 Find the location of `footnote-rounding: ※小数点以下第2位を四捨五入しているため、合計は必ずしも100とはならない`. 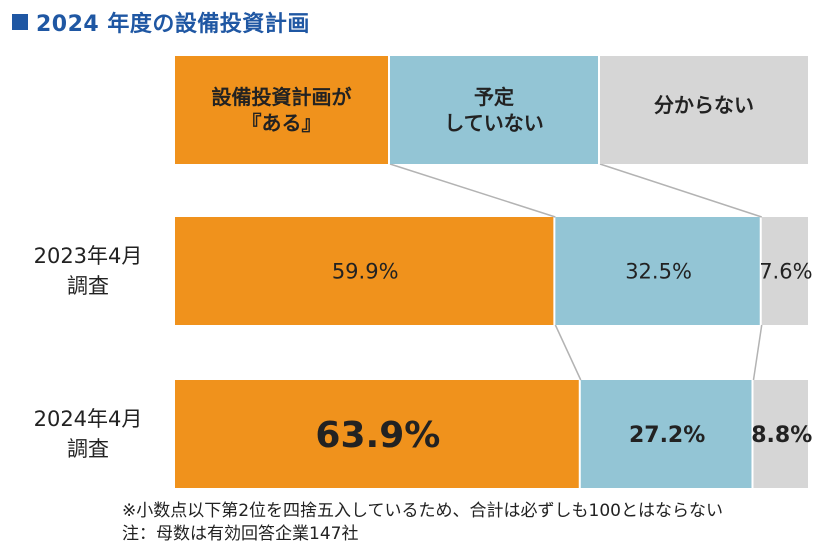

footnote-rounding: ※小数点以下第2位を四捨五入しているため、合計は必ずしも100とはならない is located at coordinates (422, 511).